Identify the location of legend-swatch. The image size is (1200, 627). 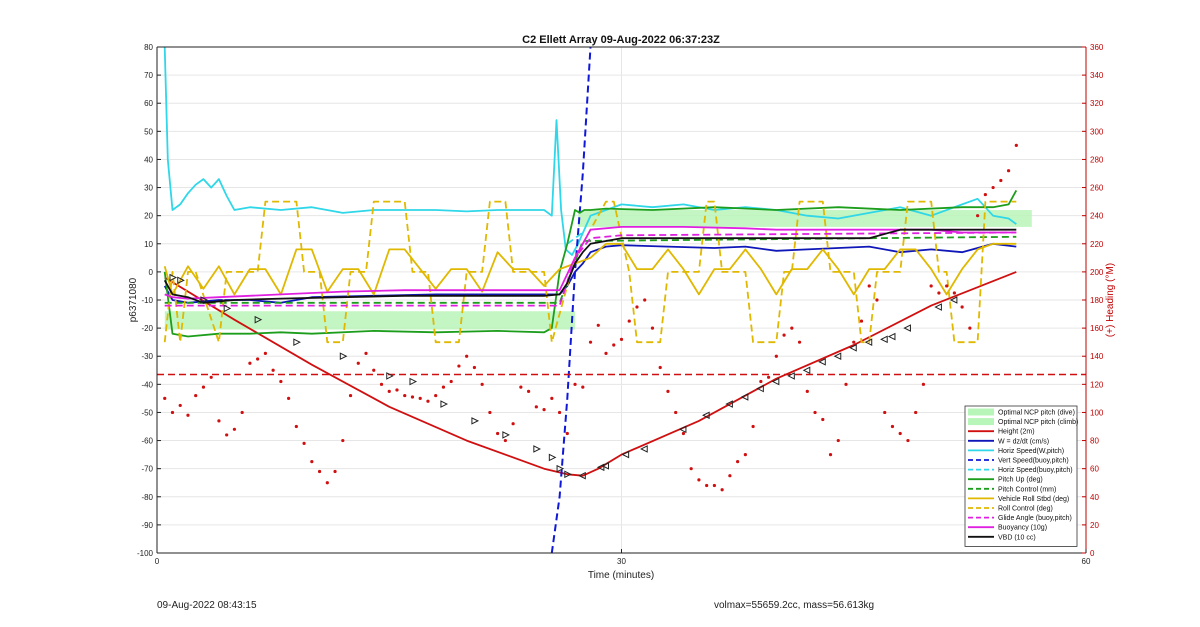
(981, 412).